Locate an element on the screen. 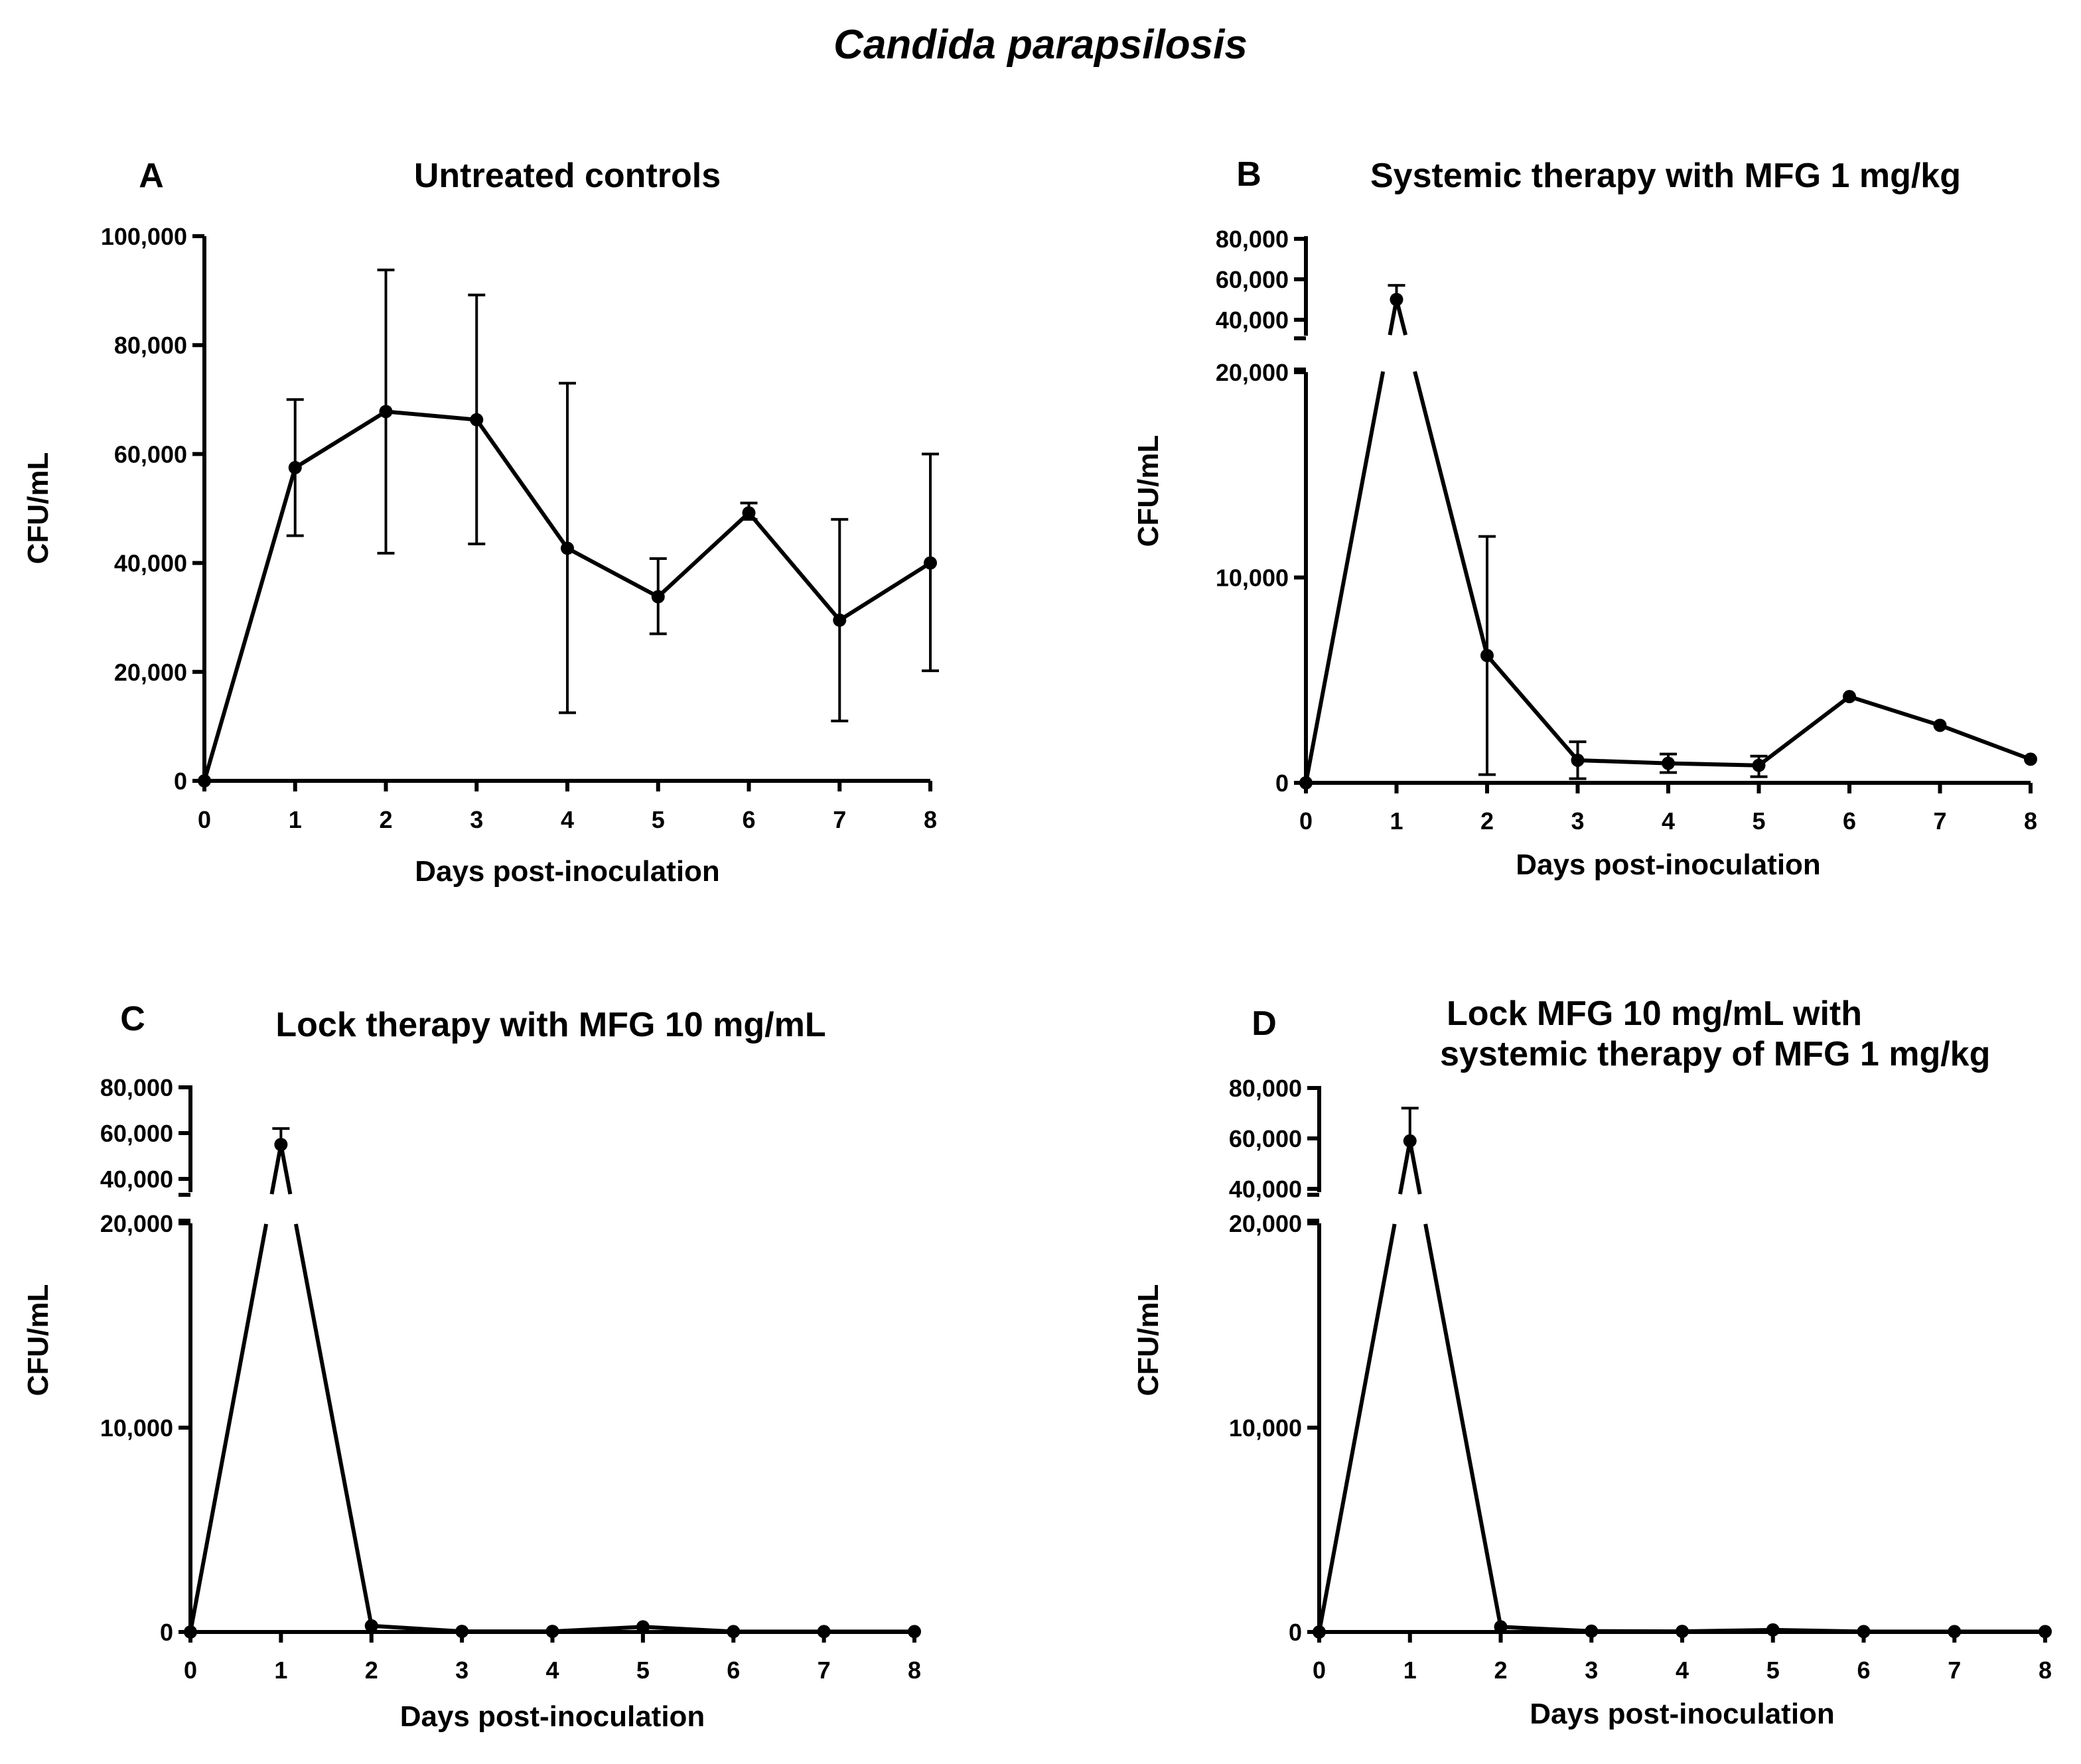 This screenshot has height=1764, width=2081. x-axis-label: Days post-inoculation is located at coordinates (1668, 865).